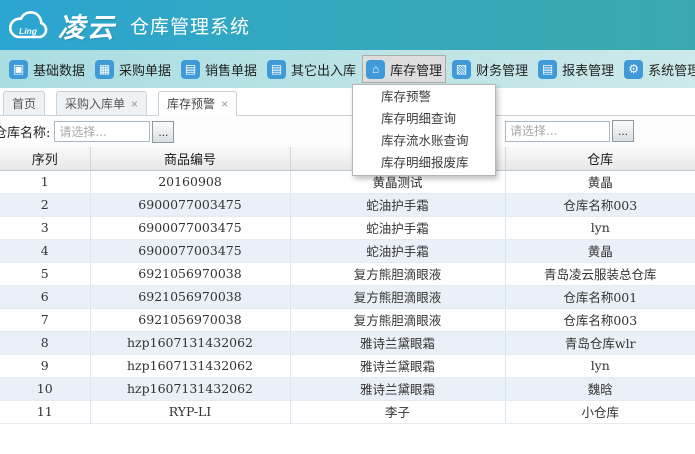 The image size is (695, 454). I want to click on menu-item-3: ▤ 其它出入库, so click(311, 69).